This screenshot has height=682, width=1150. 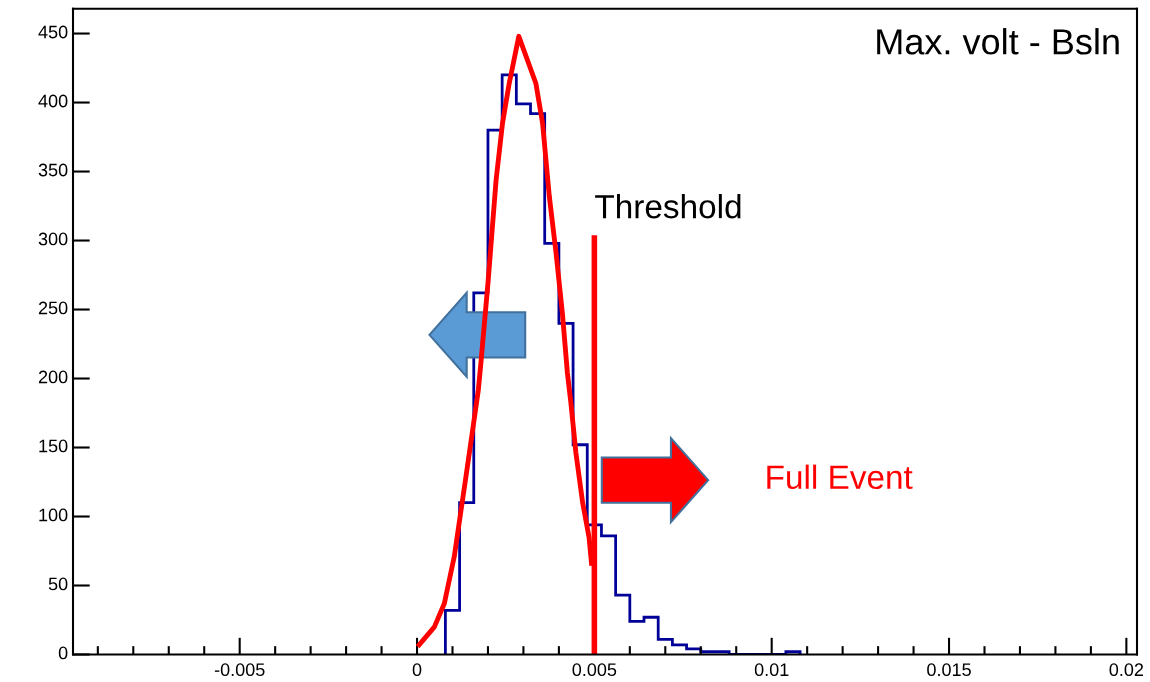 I want to click on y-tick-label: 350, so click(x=53, y=170).